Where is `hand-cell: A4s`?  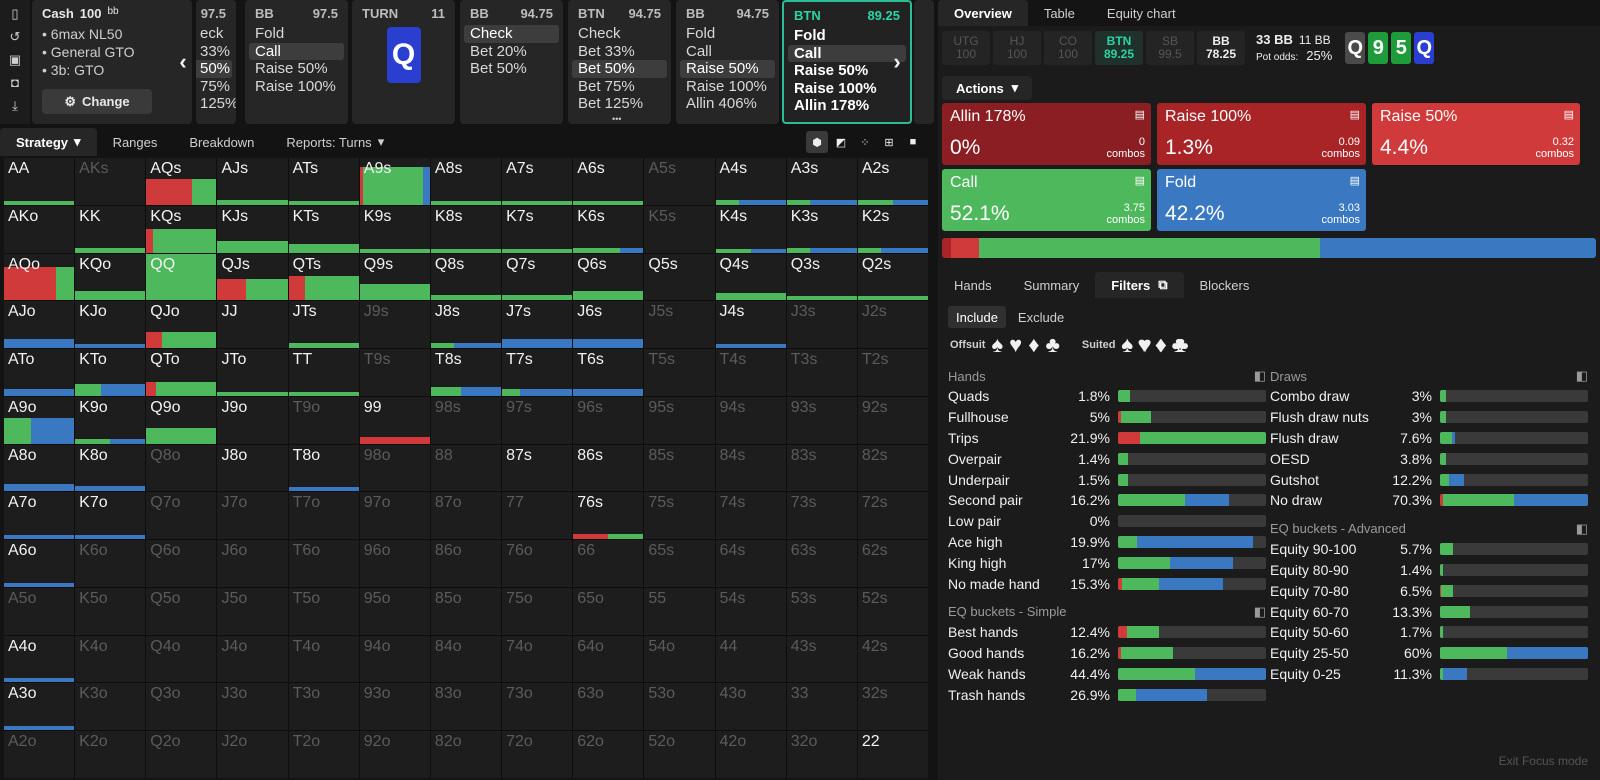 hand-cell: A4s is located at coordinates (750, 181).